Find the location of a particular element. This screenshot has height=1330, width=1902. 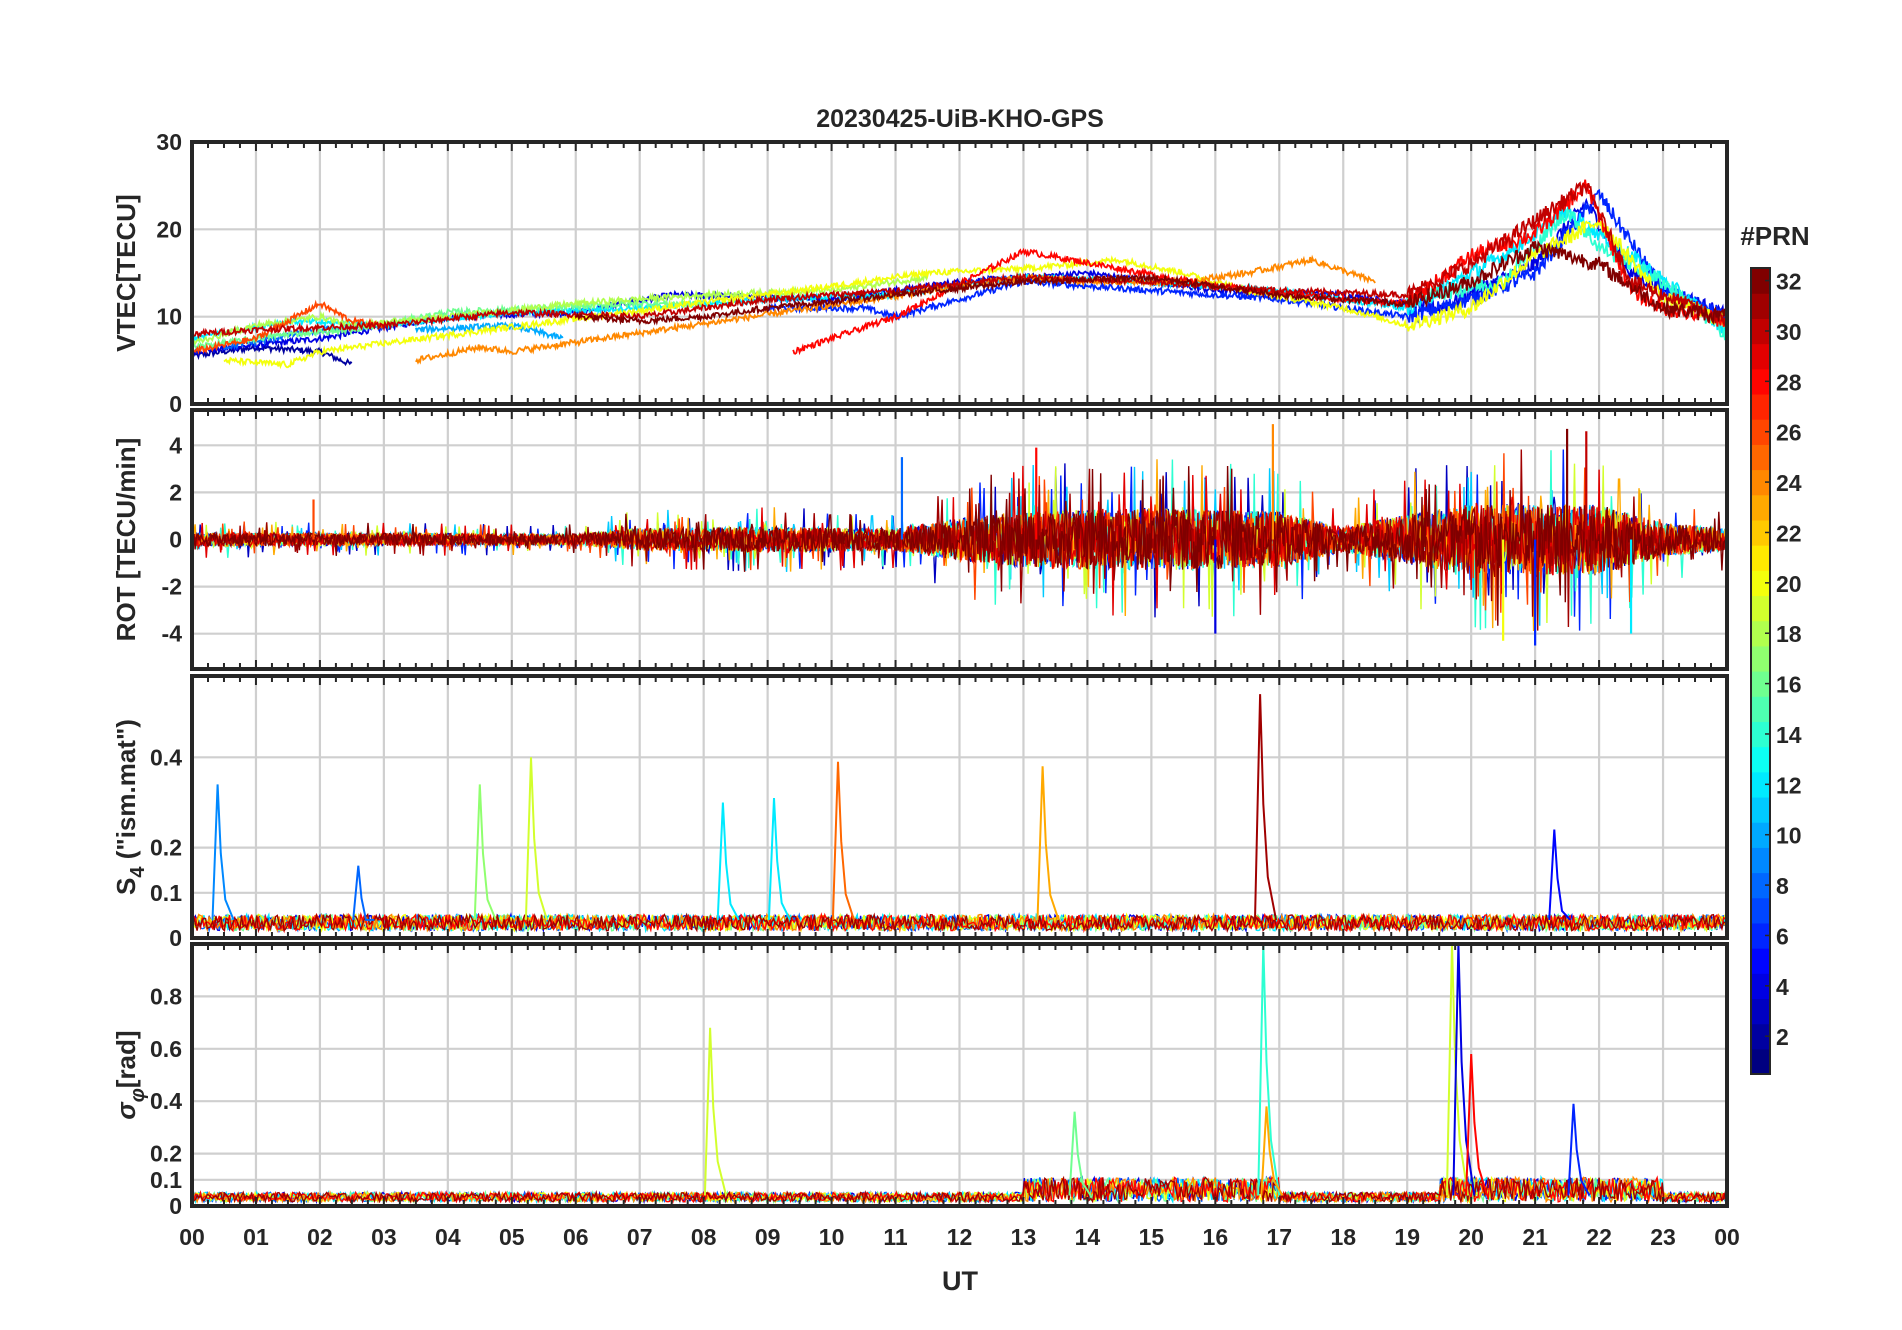

sigphi-ytick-label: 0 is located at coordinates (175, 1206).